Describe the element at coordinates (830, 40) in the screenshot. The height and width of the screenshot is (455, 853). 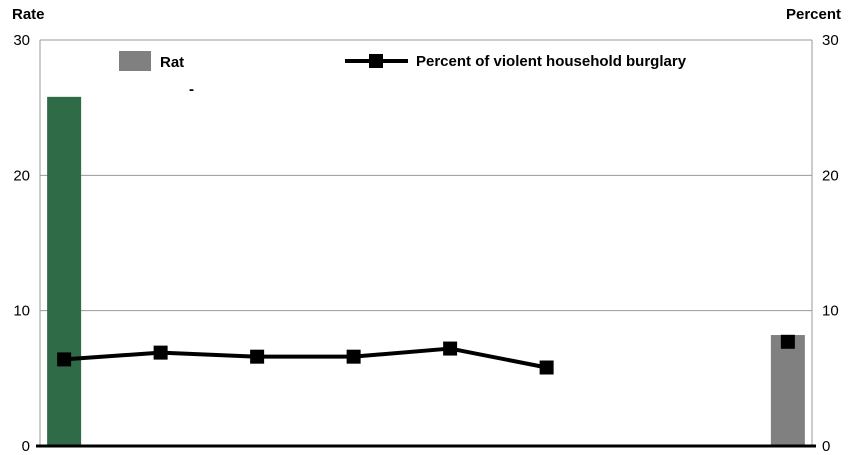
I see `y-right-tick-label: 30` at that location.